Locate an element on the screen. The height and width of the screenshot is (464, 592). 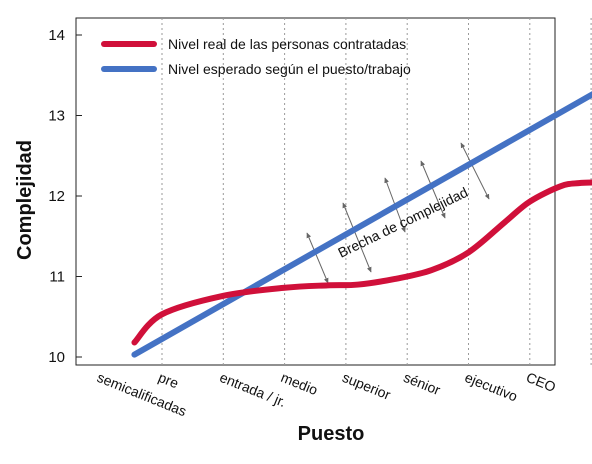
y-axis-title: Complejidad is located at coordinates (25, 200).